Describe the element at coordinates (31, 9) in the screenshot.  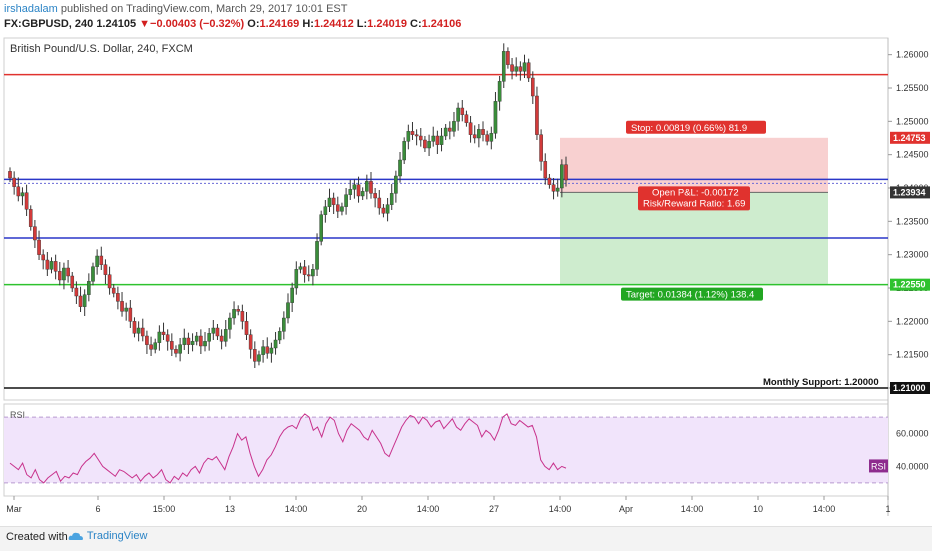
I see `author-link: irshadalam` at that location.